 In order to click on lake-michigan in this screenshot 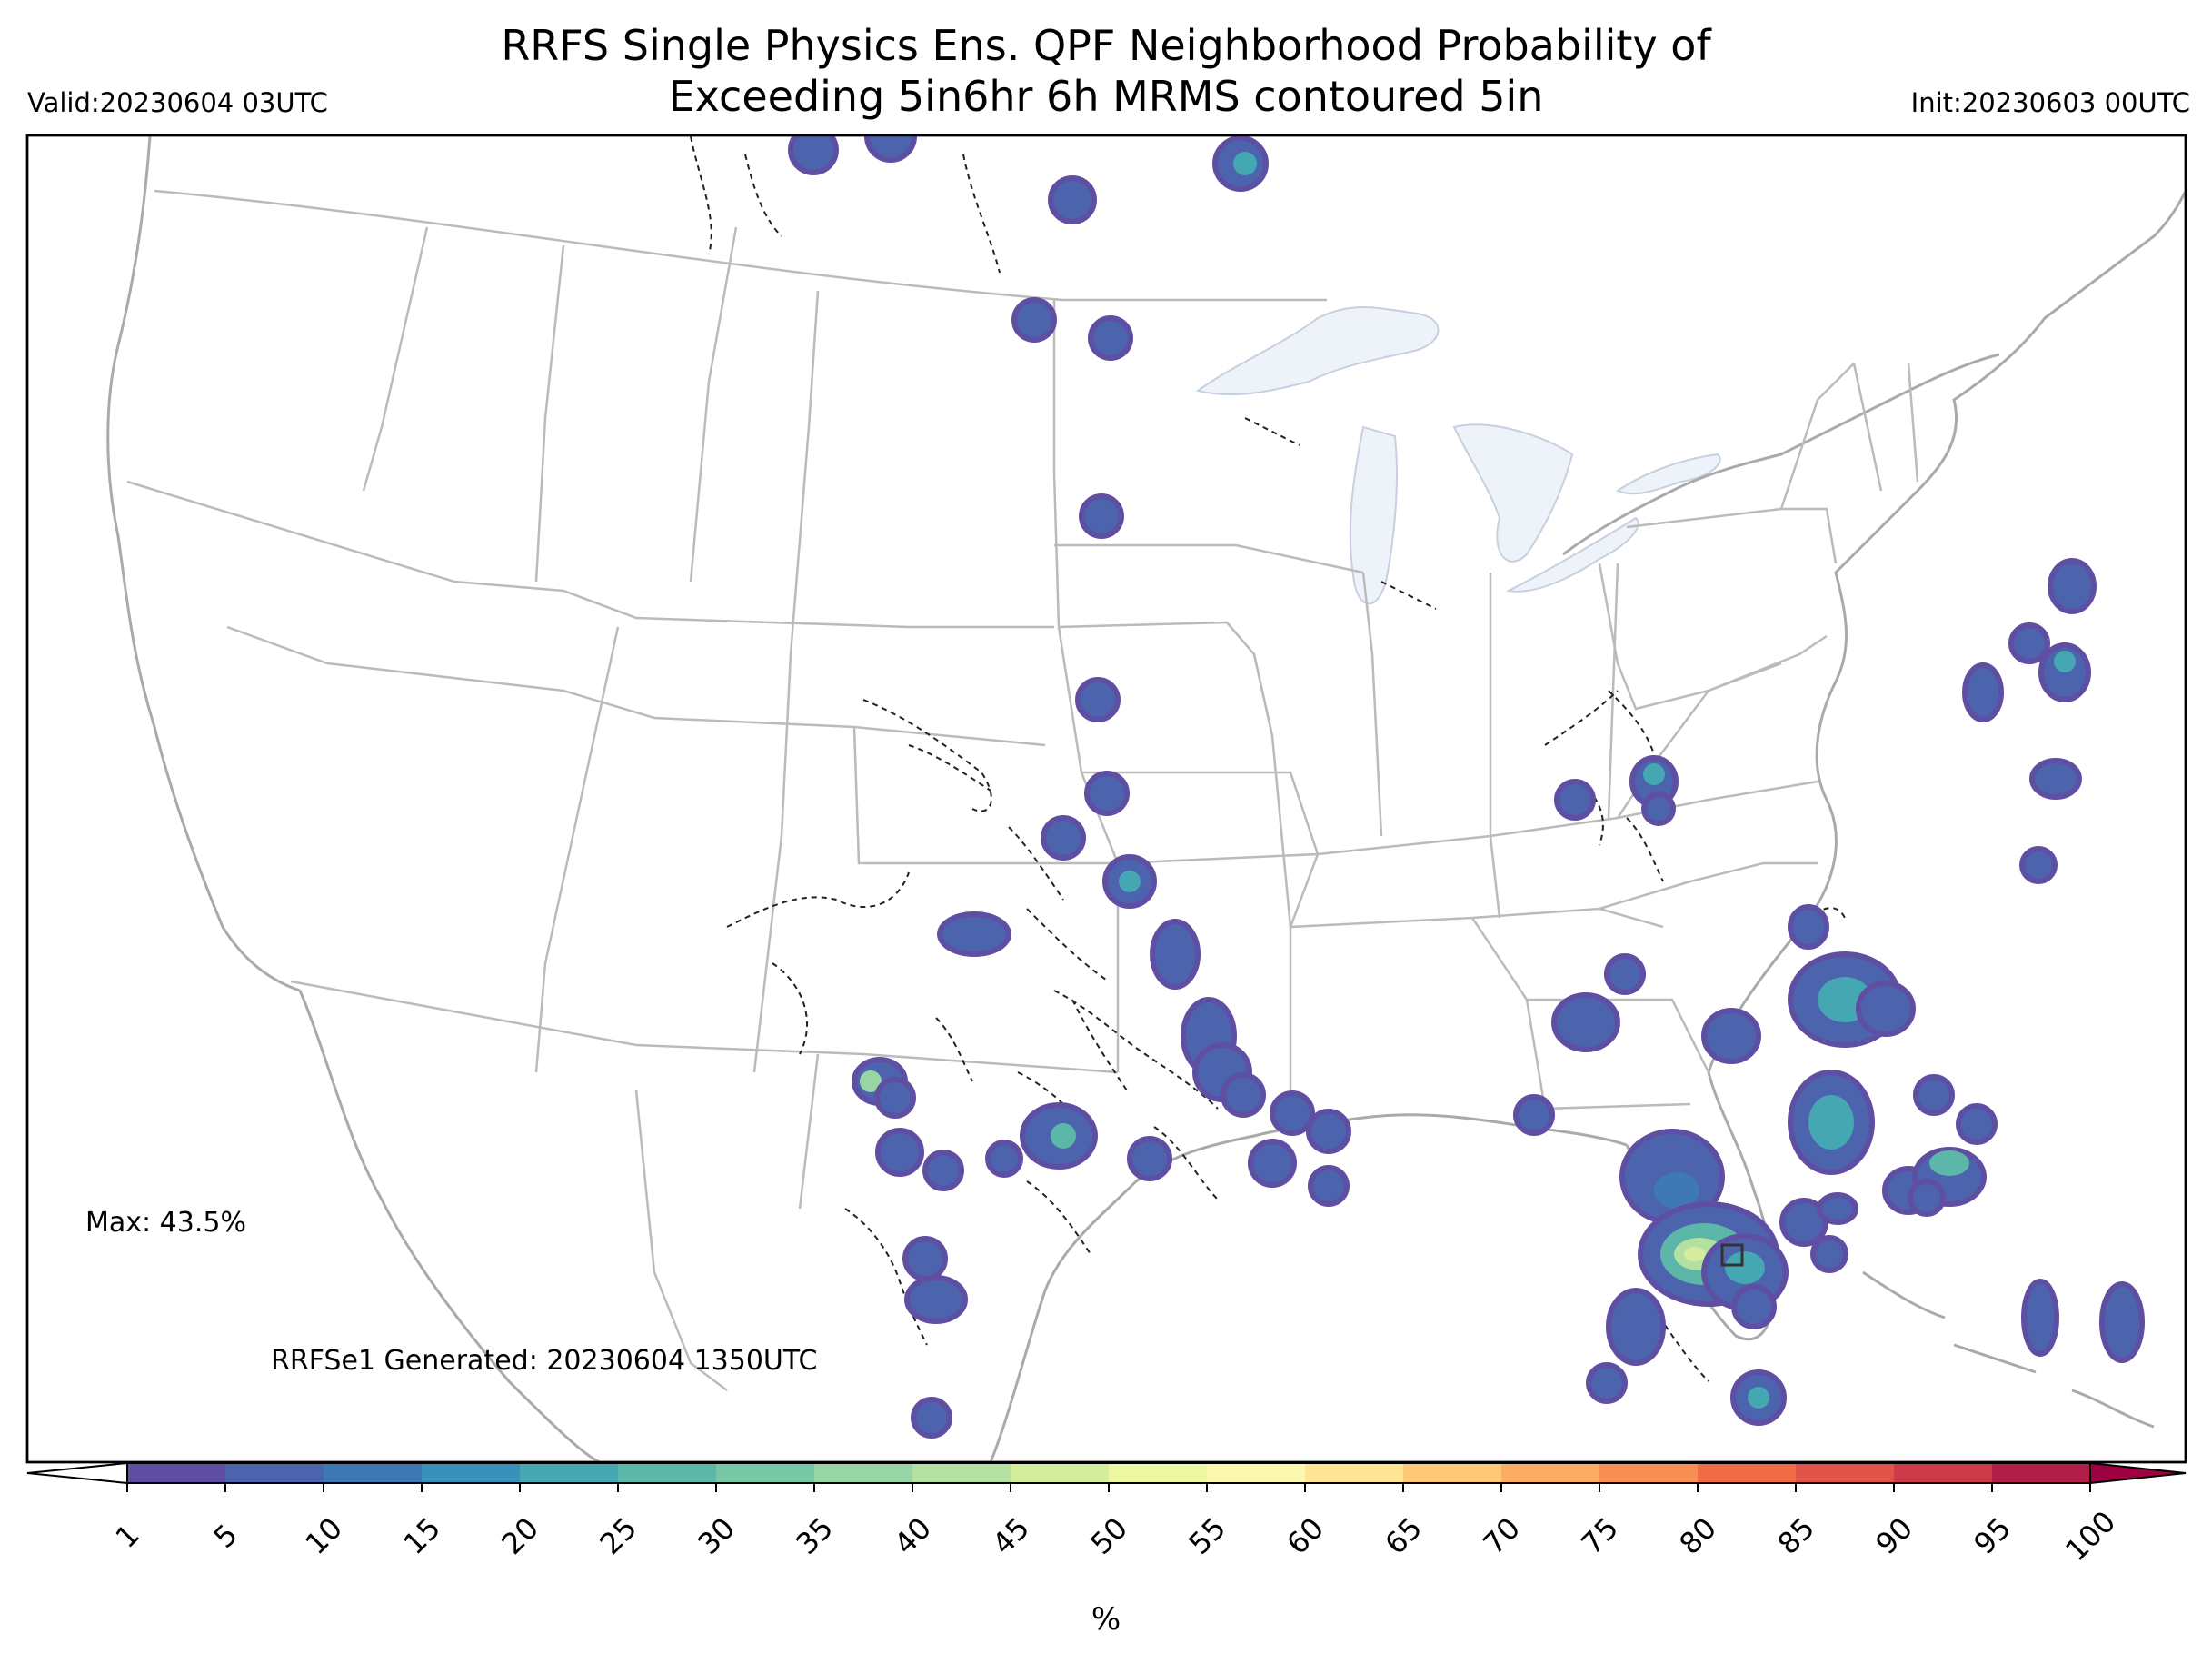, I will do `click(1373, 515)`.